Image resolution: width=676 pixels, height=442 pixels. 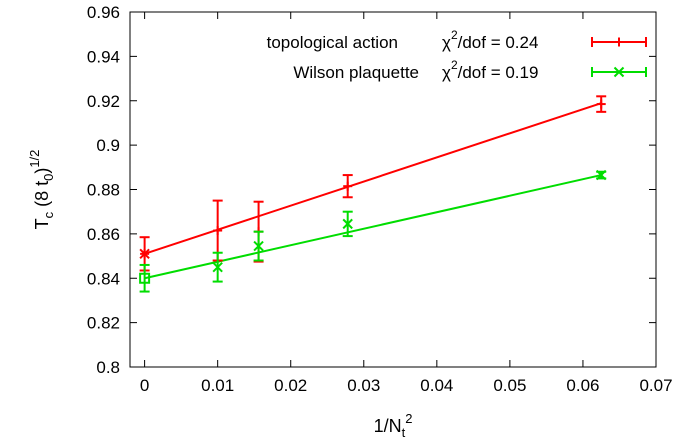 What do you see at coordinates (436, 385) in the screenshot?
I see `x-tick-label: 0.04` at bounding box center [436, 385].